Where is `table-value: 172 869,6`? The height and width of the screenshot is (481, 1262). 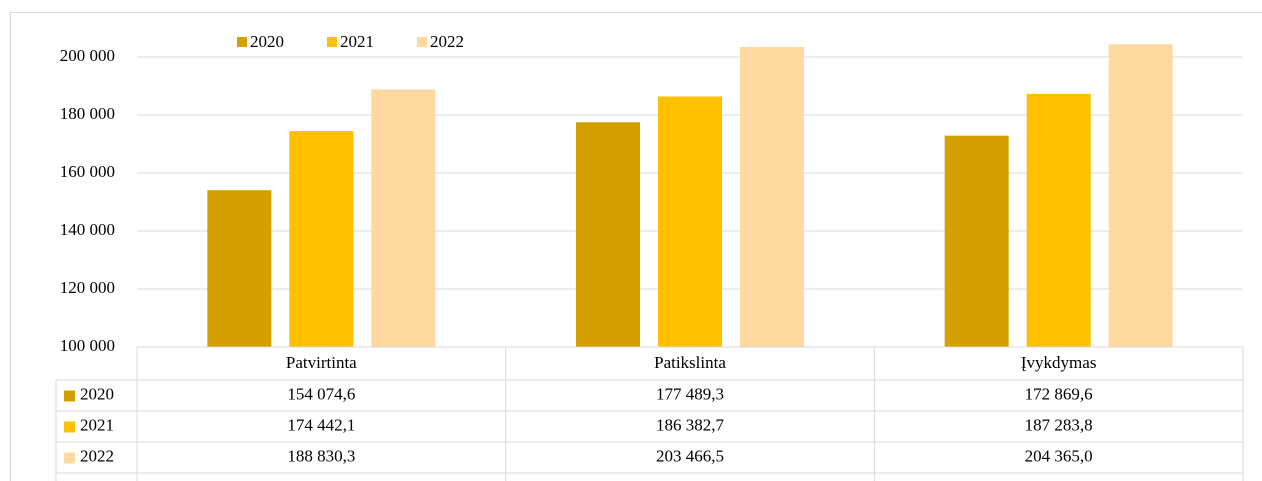
table-value: 172 869,6 is located at coordinates (1059, 393).